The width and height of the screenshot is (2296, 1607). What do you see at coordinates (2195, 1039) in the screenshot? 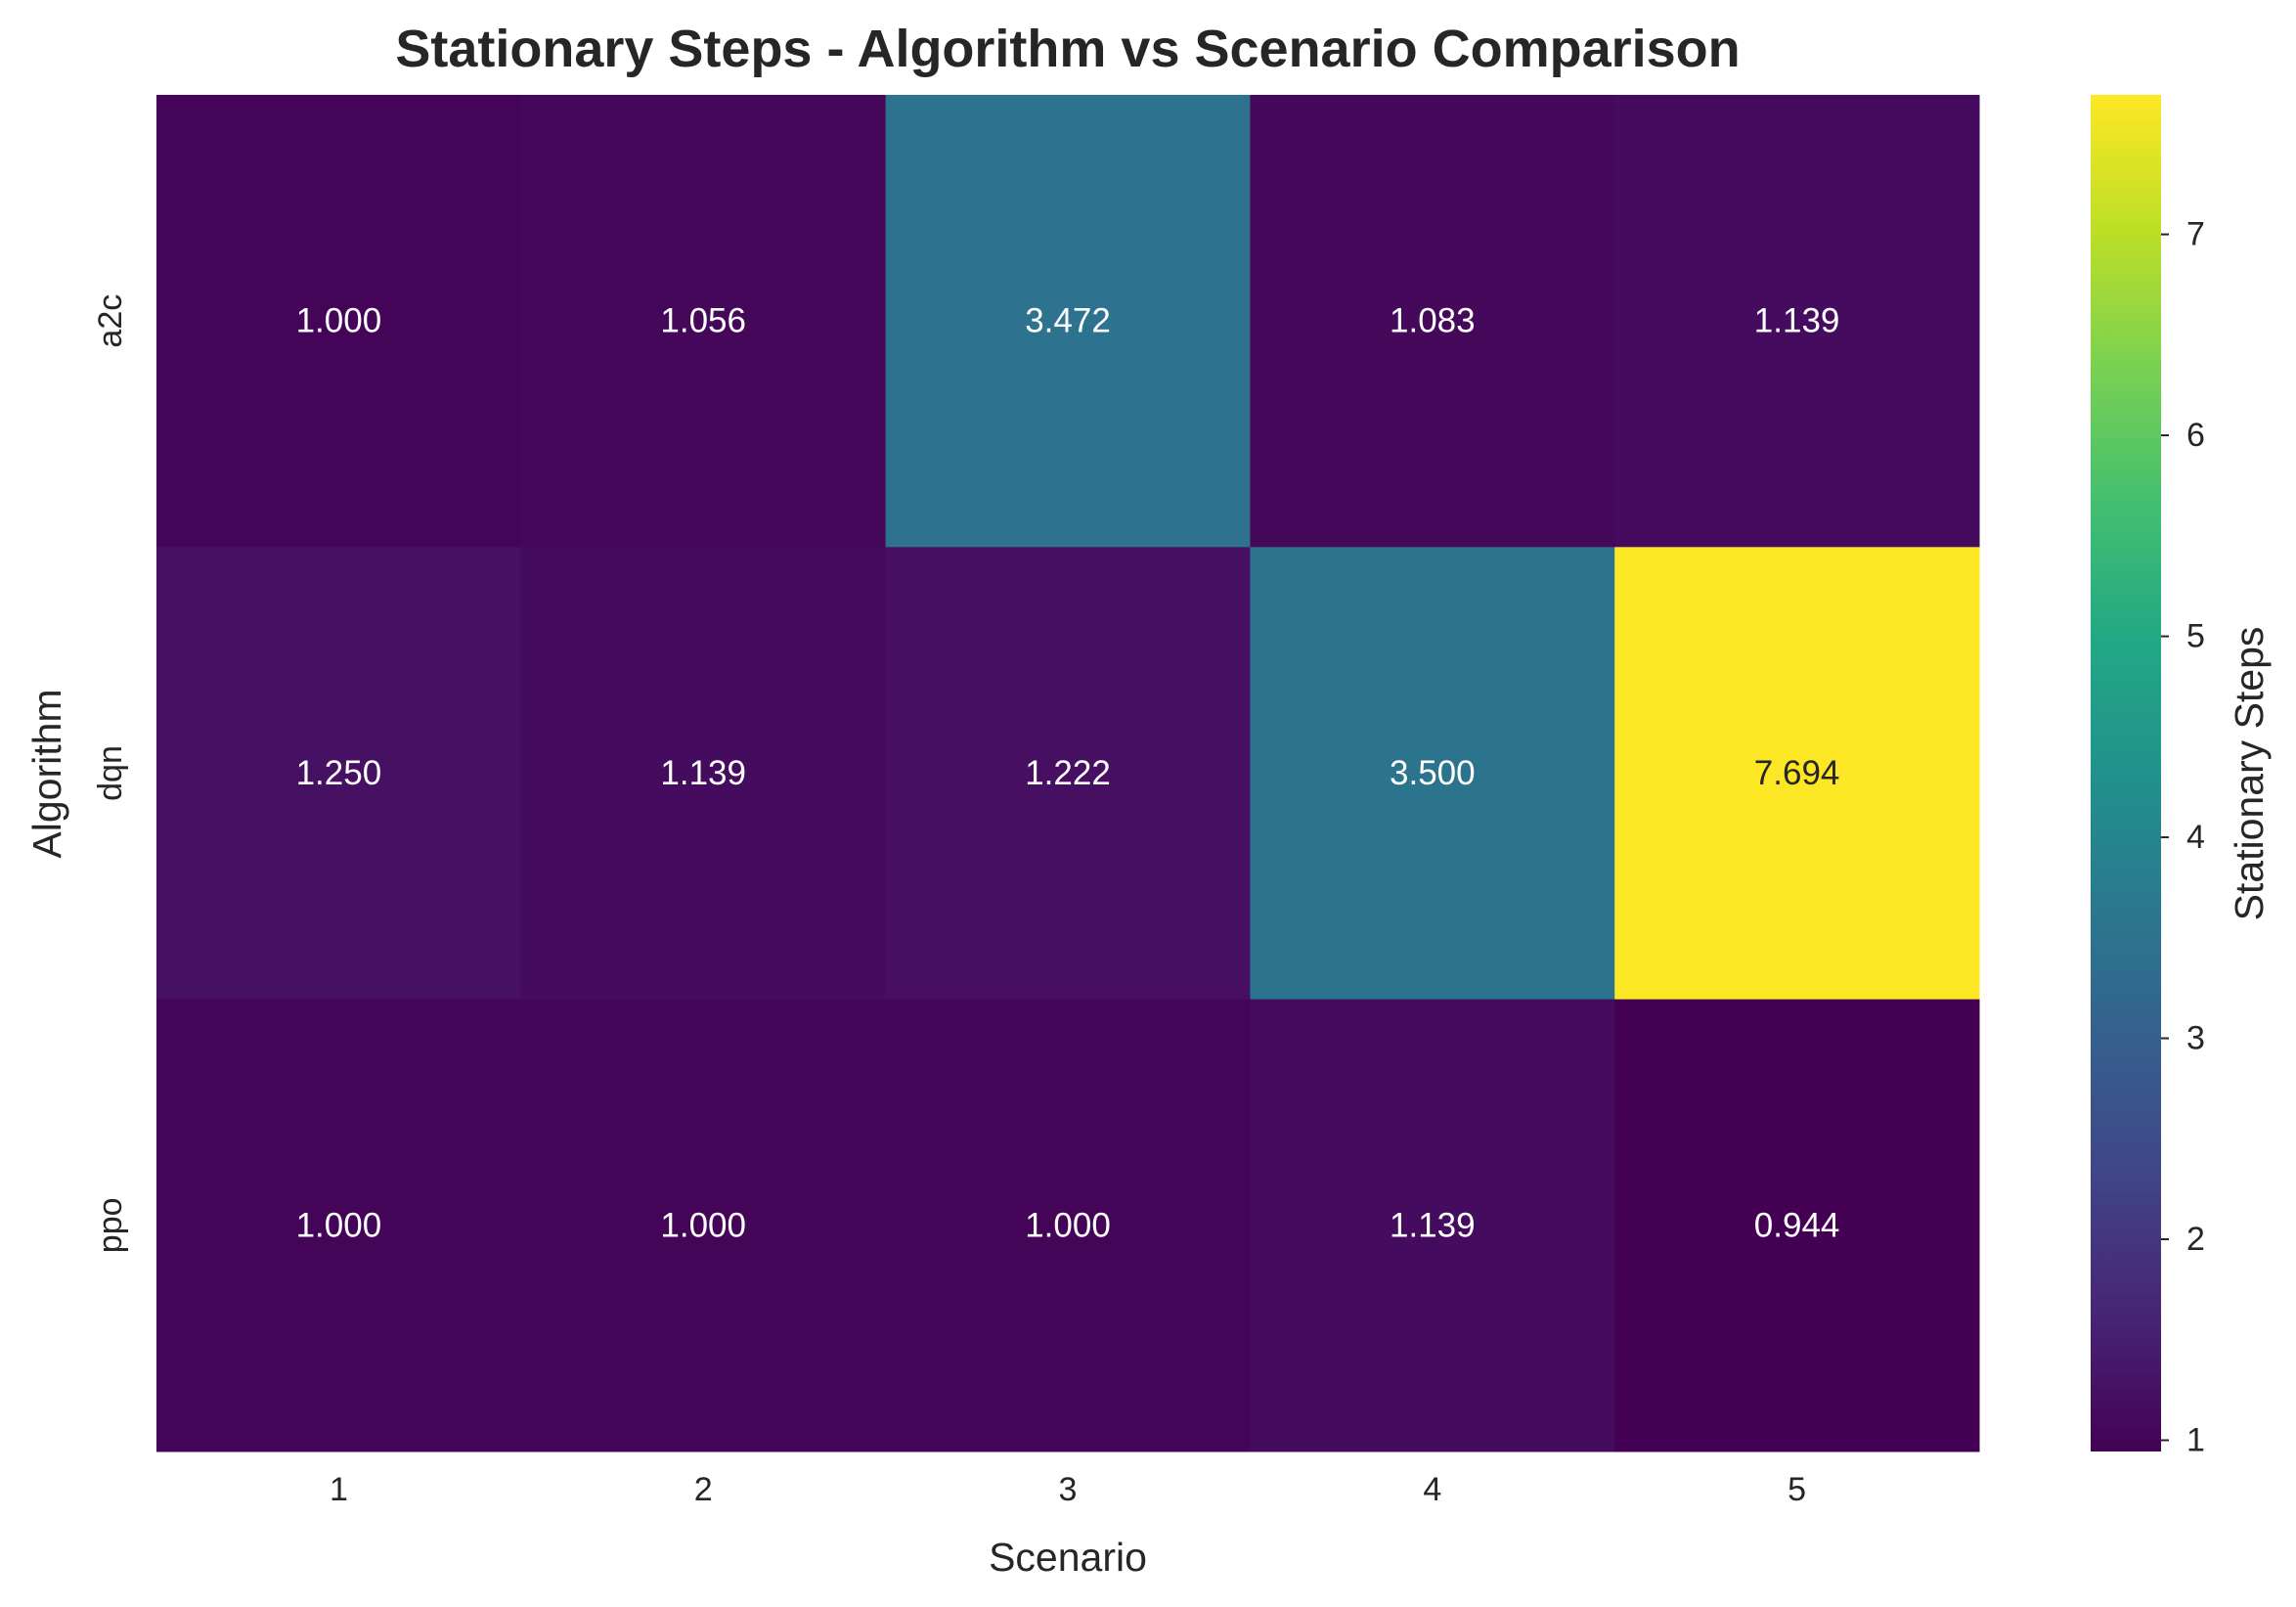
I see `colorbar-tick-label: 3` at bounding box center [2195, 1039].